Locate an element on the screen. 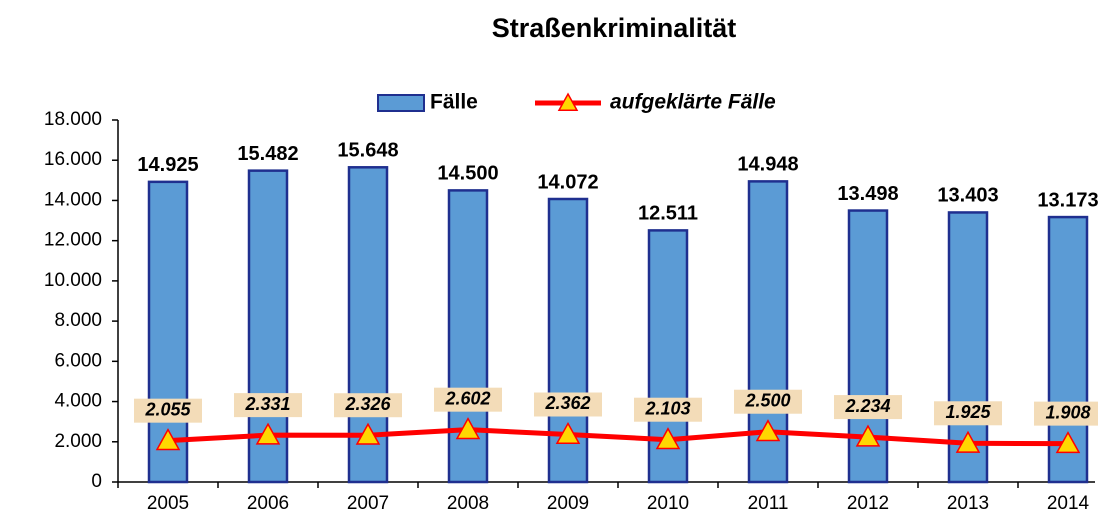 Image resolution: width=1098 pixels, height=512 pixels. y-tick-label: 16.000 is located at coordinates (73, 159).